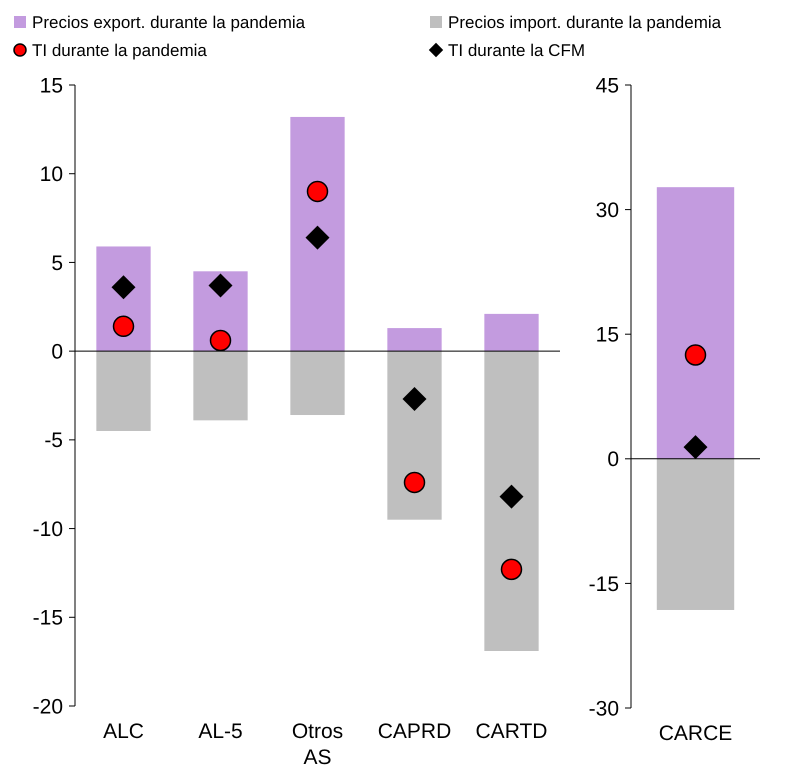  What do you see at coordinates (585, 22) in the screenshot?
I see `legend-label: Precios import. durante la pandemia` at bounding box center [585, 22].